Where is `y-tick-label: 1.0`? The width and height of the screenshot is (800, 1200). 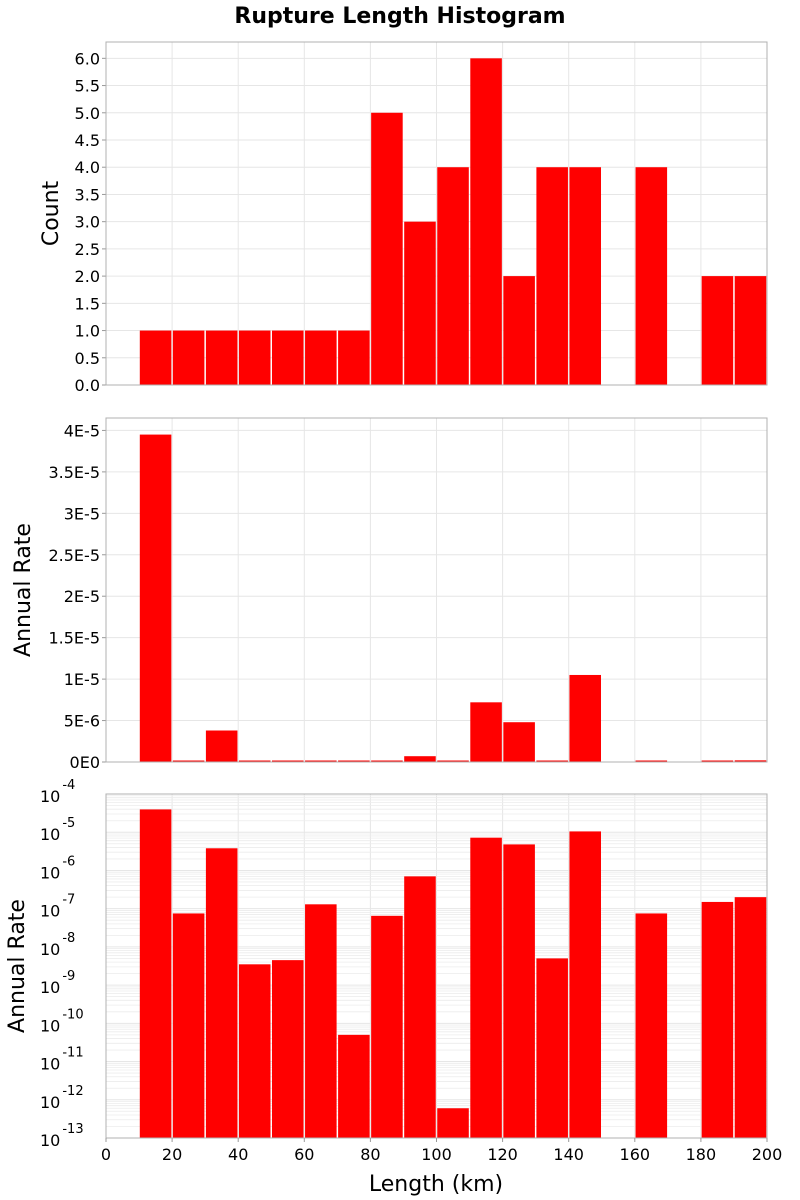 y-tick-label: 1.0 is located at coordinates (87, 331).